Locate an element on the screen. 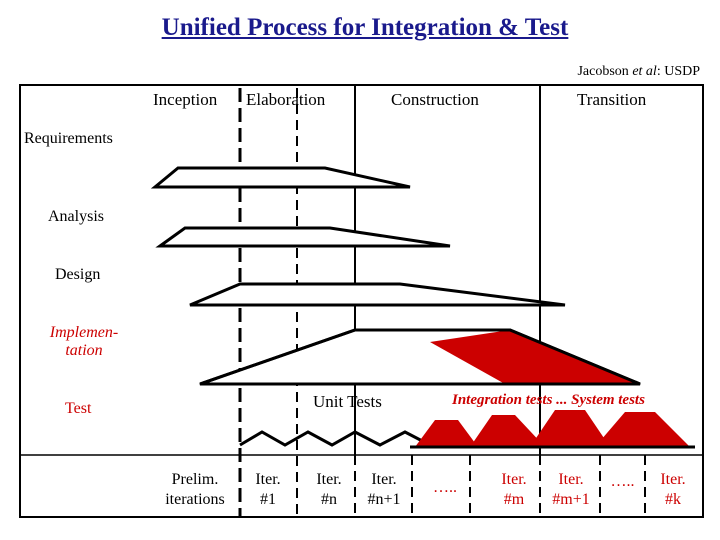  iteration-n: Iter. #n is located at coordinates (329, 489).